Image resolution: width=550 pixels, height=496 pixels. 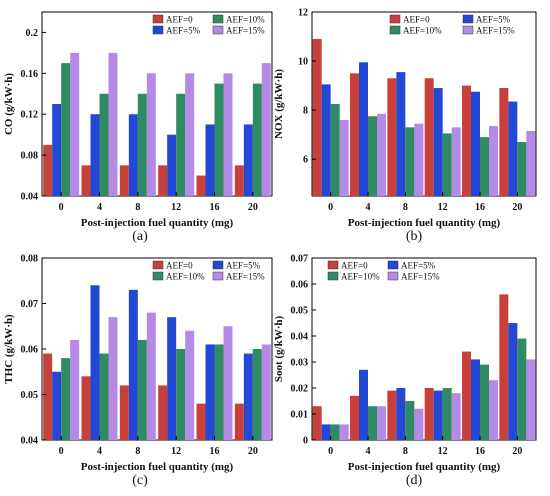 I want to click on panel-label: (c), so click(x=140, y=480).